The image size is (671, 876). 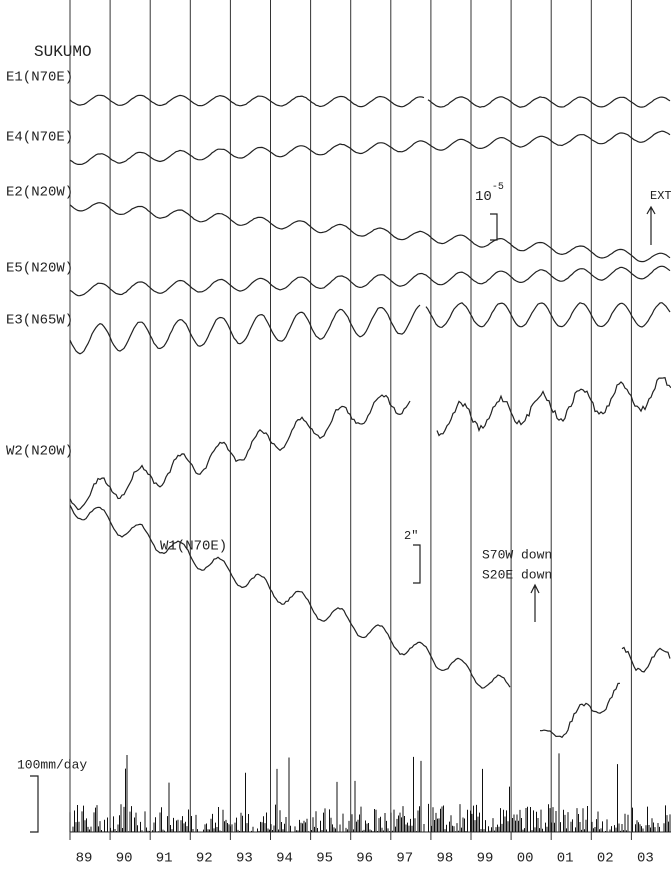 What do you see at coordinates (39, 452) in the screenshot?
I see `trace-label: W2(N20W)` at bounding box center [39, 452].